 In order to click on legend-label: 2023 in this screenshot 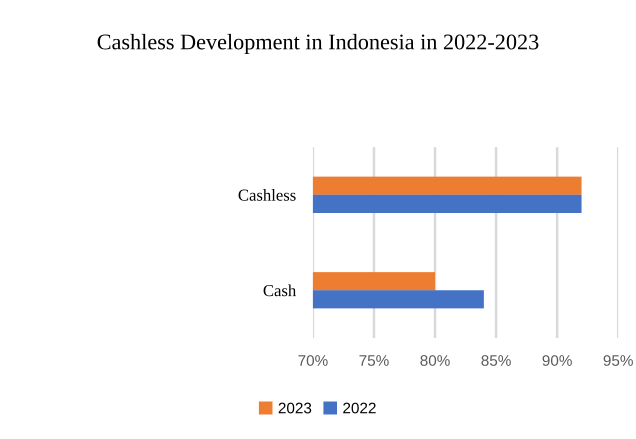, I will do `click(295, 408)`.